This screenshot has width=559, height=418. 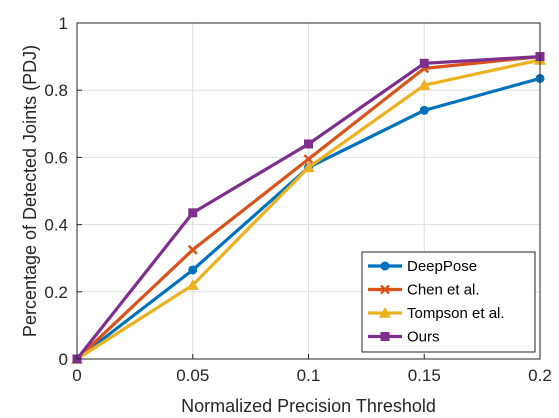 What do you see at coordinates (308, 406) in the screenshot?
I see `x-axis-title: Normalized Precision Threshold` at bounding box center [308, 406].